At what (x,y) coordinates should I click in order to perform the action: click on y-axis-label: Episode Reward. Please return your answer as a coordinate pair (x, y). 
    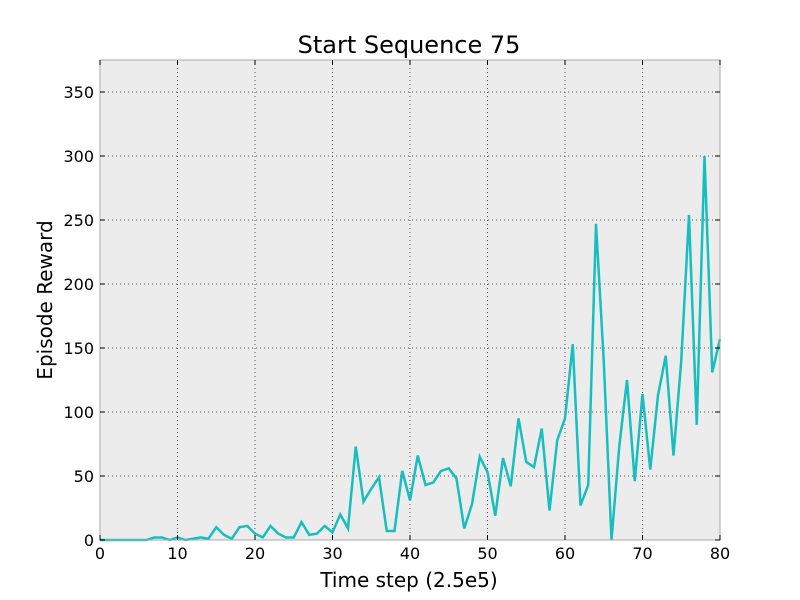
    Looking at the image, I should click on (45, 299).